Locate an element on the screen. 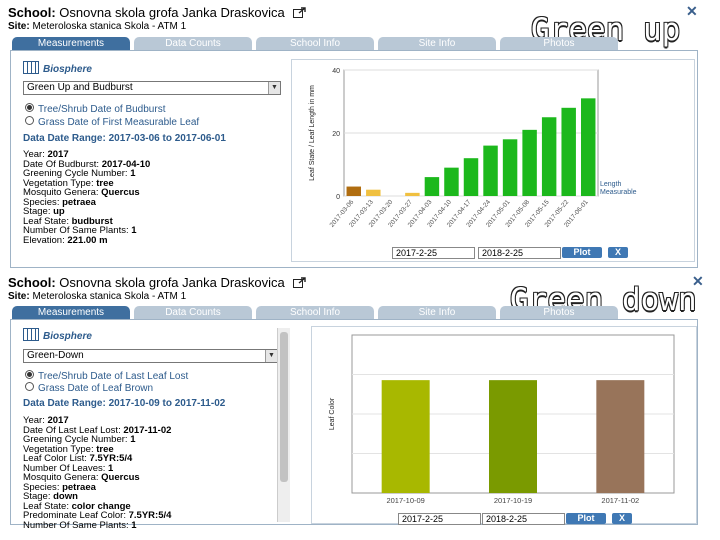 The height and width of the screenshot is (540, 720). site-line: Site: Meteroloska stanica Skola - ATM 1 is located at coordinates (97, 296).